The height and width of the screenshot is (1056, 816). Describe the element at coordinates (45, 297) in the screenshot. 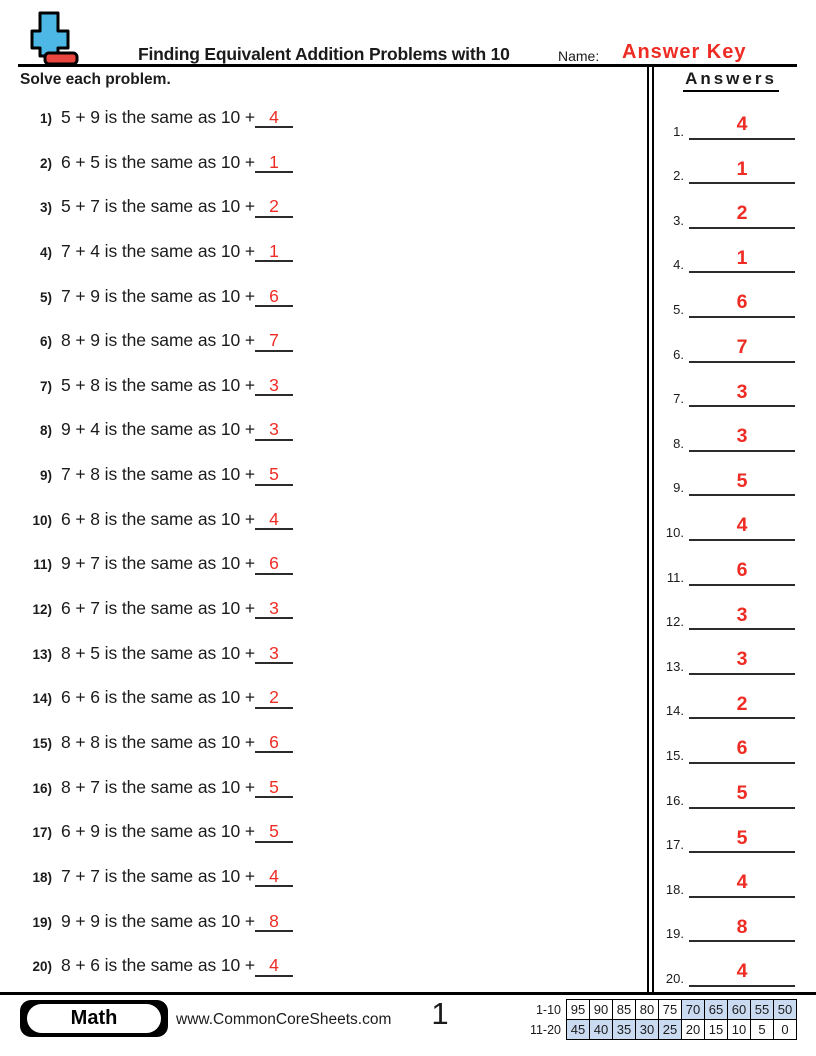

I see `problem-number: 5)` at that location.